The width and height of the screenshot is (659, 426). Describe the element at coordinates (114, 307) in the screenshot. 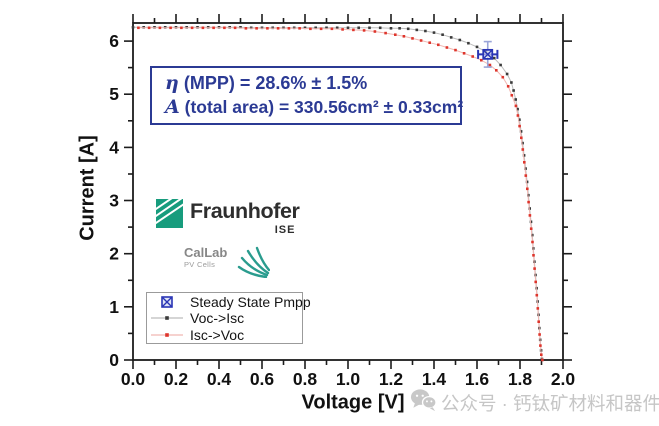

I see `svg-text: 1` at that location.